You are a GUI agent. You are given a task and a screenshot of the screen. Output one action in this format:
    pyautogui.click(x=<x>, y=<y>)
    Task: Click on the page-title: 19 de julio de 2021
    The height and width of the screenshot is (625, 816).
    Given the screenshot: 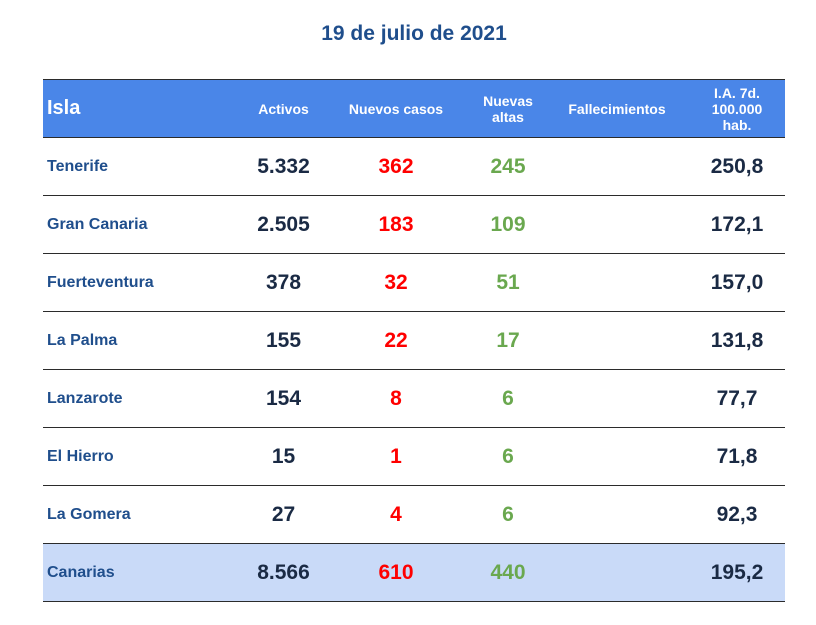 What is the action you would take?
    pyautogui.click(x=414, y=33)
    